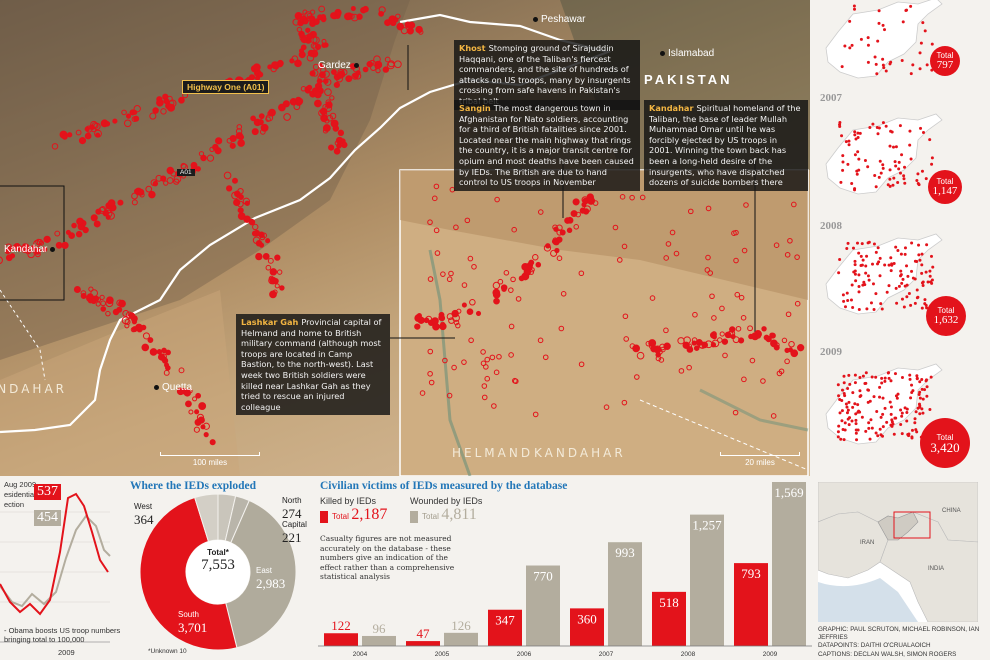 Image resolution: width=990 pixels, height=660 pixels. I want to click on total-value: 797, so click(945, 65).